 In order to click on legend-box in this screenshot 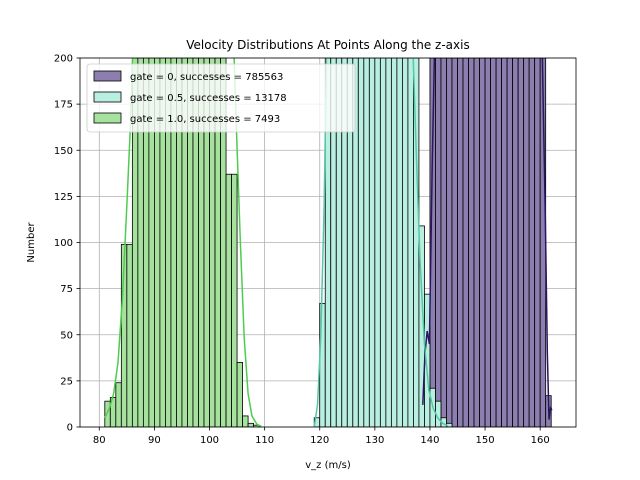, I will do `click(221, 98)`.